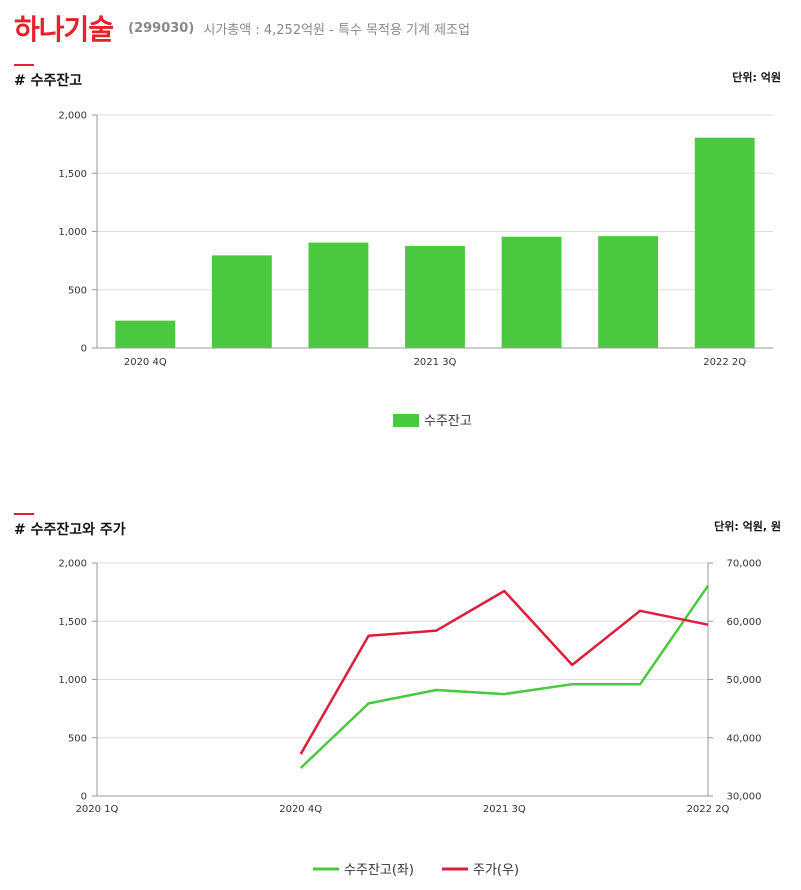  Describe the element at coordinates (70, 530) in the screenshot. I see `backlog-price-section-title: # 수주잔고와 주가` at that location.